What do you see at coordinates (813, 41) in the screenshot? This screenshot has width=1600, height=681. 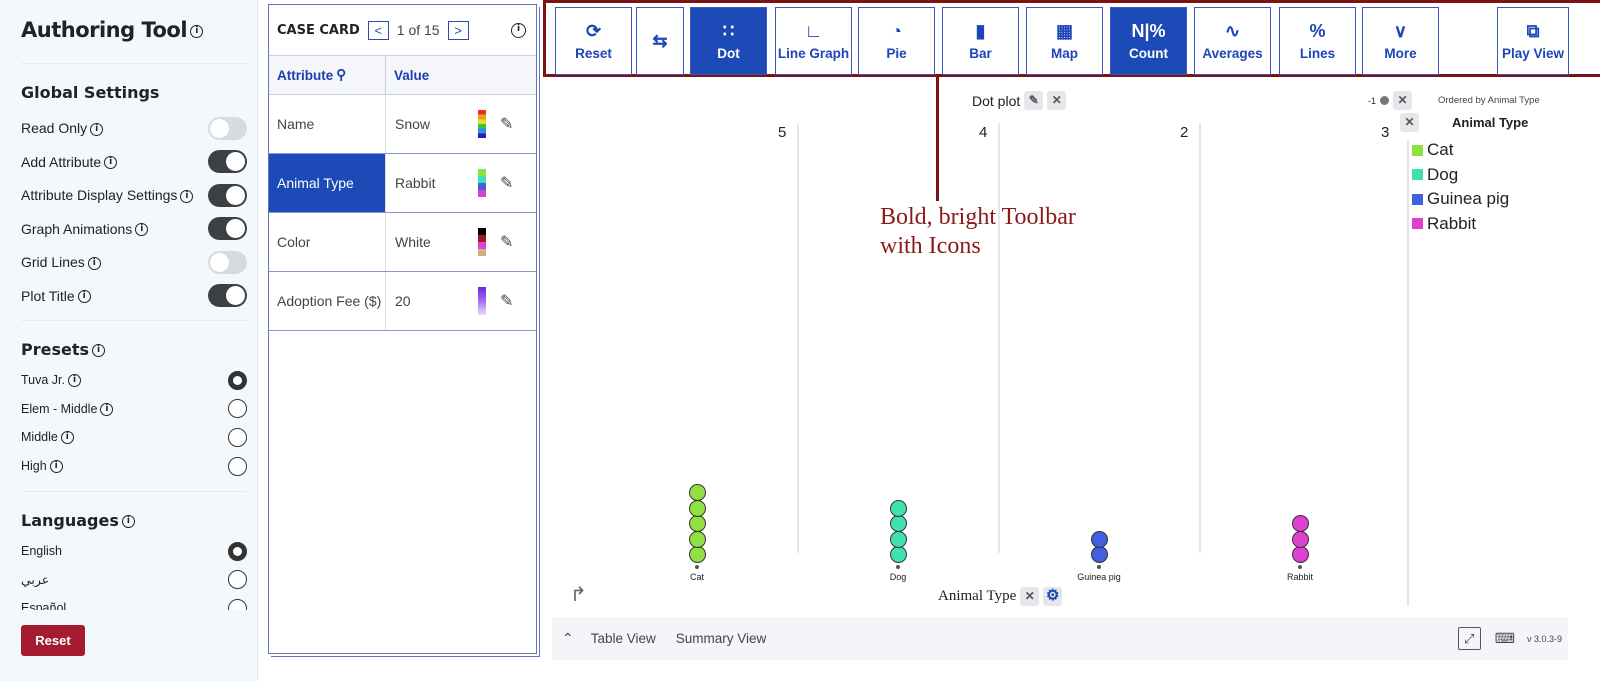 I see `toolbar-button-line-graph: ∟ Line Graph` at bounding box center [813, 41].